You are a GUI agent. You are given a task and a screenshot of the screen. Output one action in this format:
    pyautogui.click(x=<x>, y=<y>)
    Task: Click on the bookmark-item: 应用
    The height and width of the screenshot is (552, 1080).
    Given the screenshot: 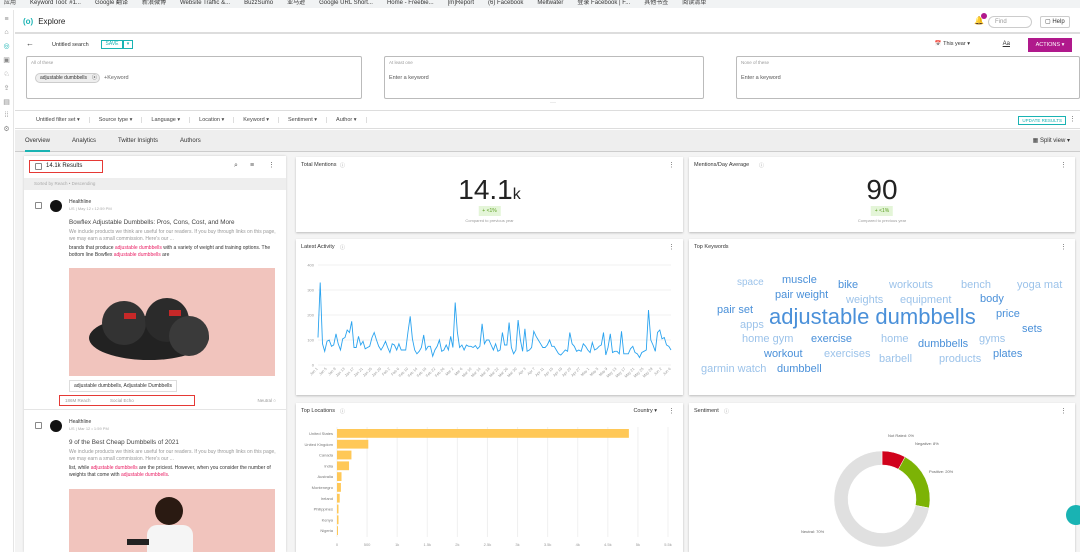 What is the action you would take?
    pyautogui.click(x=10, y=3)
    